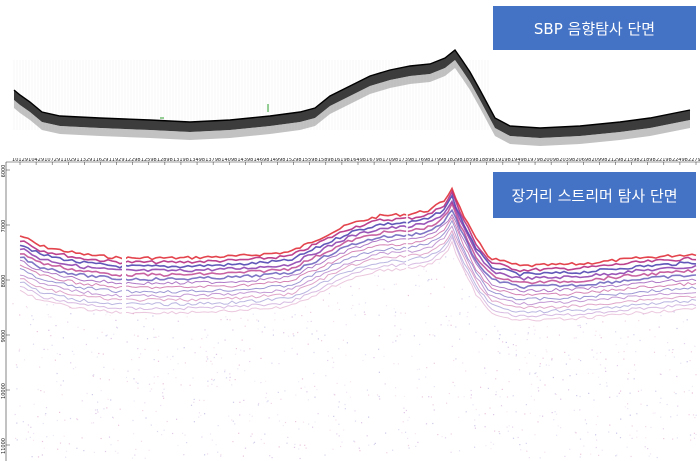 This screenshot has width=700, height=461. I want to click on trace-tick-label: 22498, so click(680, 160).